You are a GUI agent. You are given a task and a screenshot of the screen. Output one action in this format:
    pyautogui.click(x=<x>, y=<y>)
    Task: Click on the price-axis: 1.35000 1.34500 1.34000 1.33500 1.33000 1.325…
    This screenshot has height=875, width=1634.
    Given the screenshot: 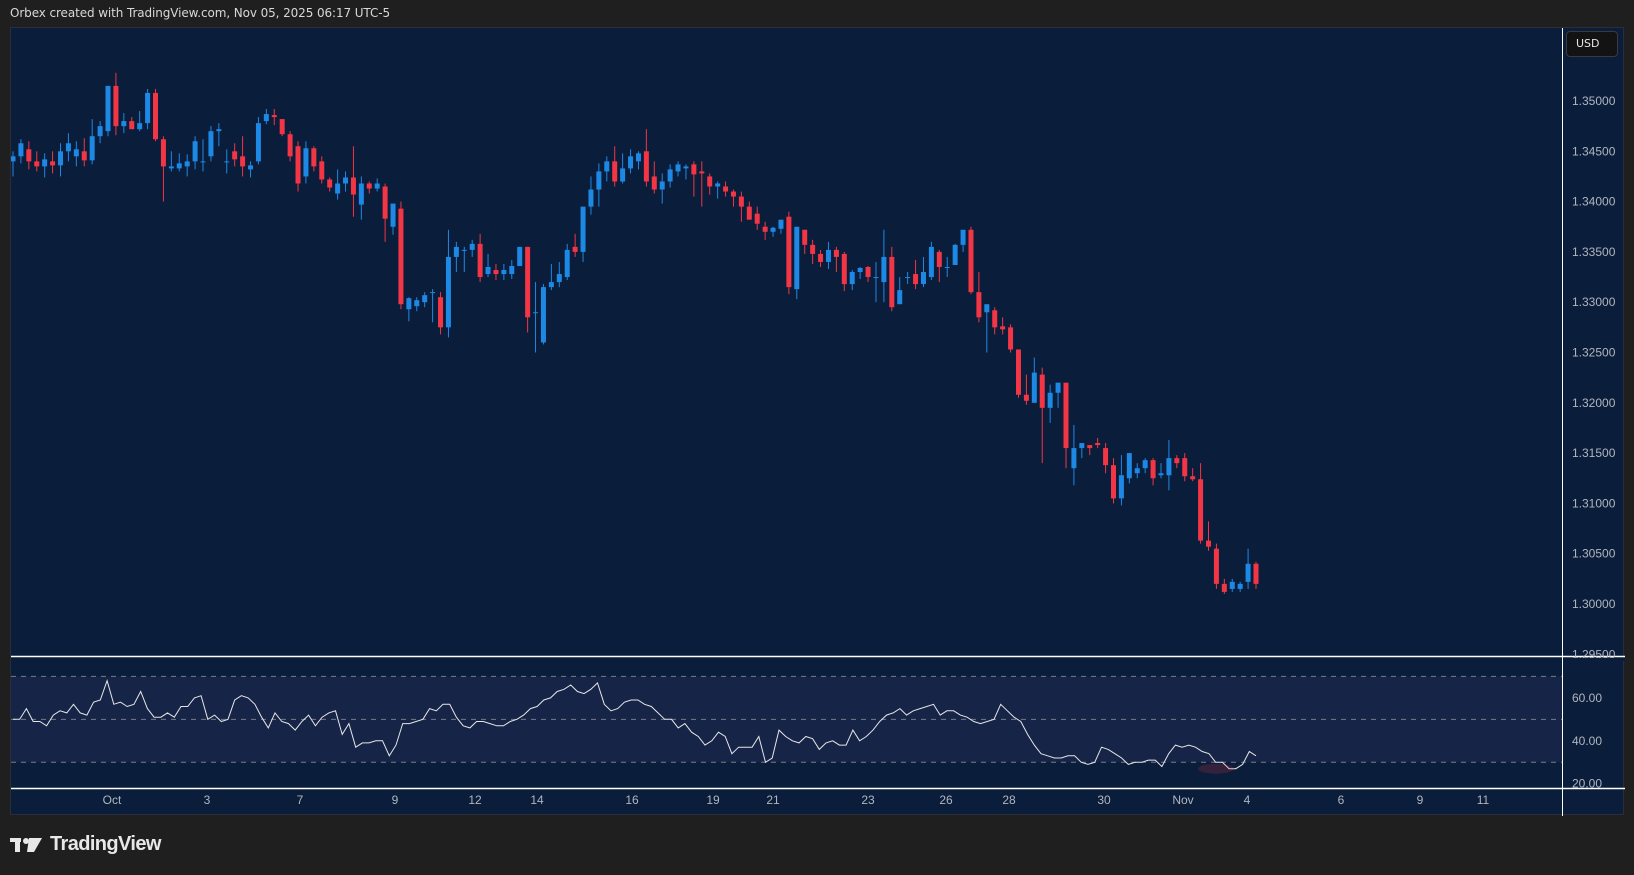 What is the action you would take?
    pyautogui.click(x=1594, y=377)
    